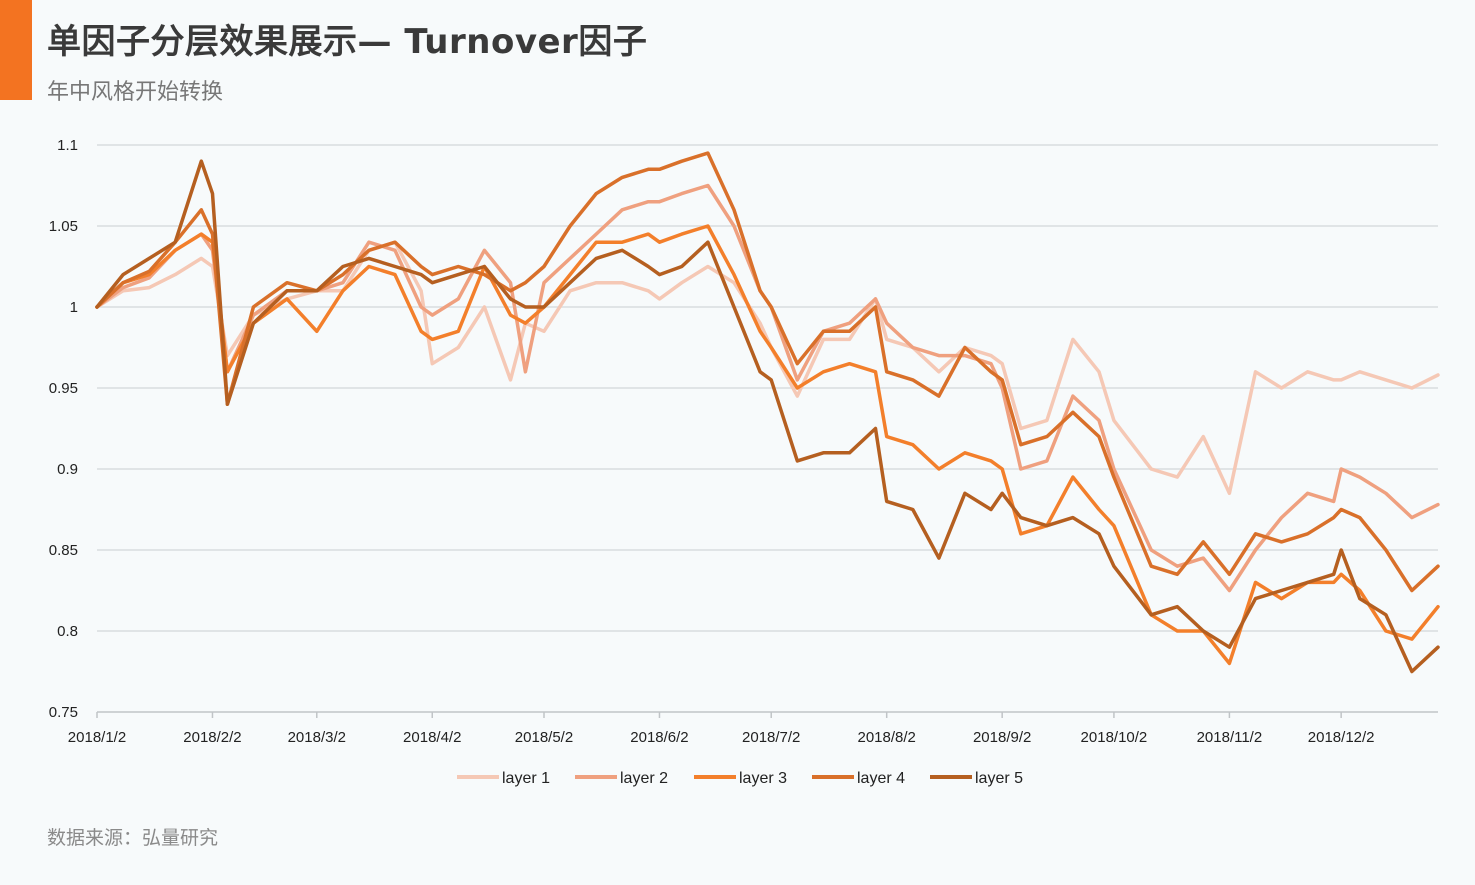 This screenshot has height=885, width=1475. I want to click on x-tick-label: 2018/2/2, so click(212, 737).